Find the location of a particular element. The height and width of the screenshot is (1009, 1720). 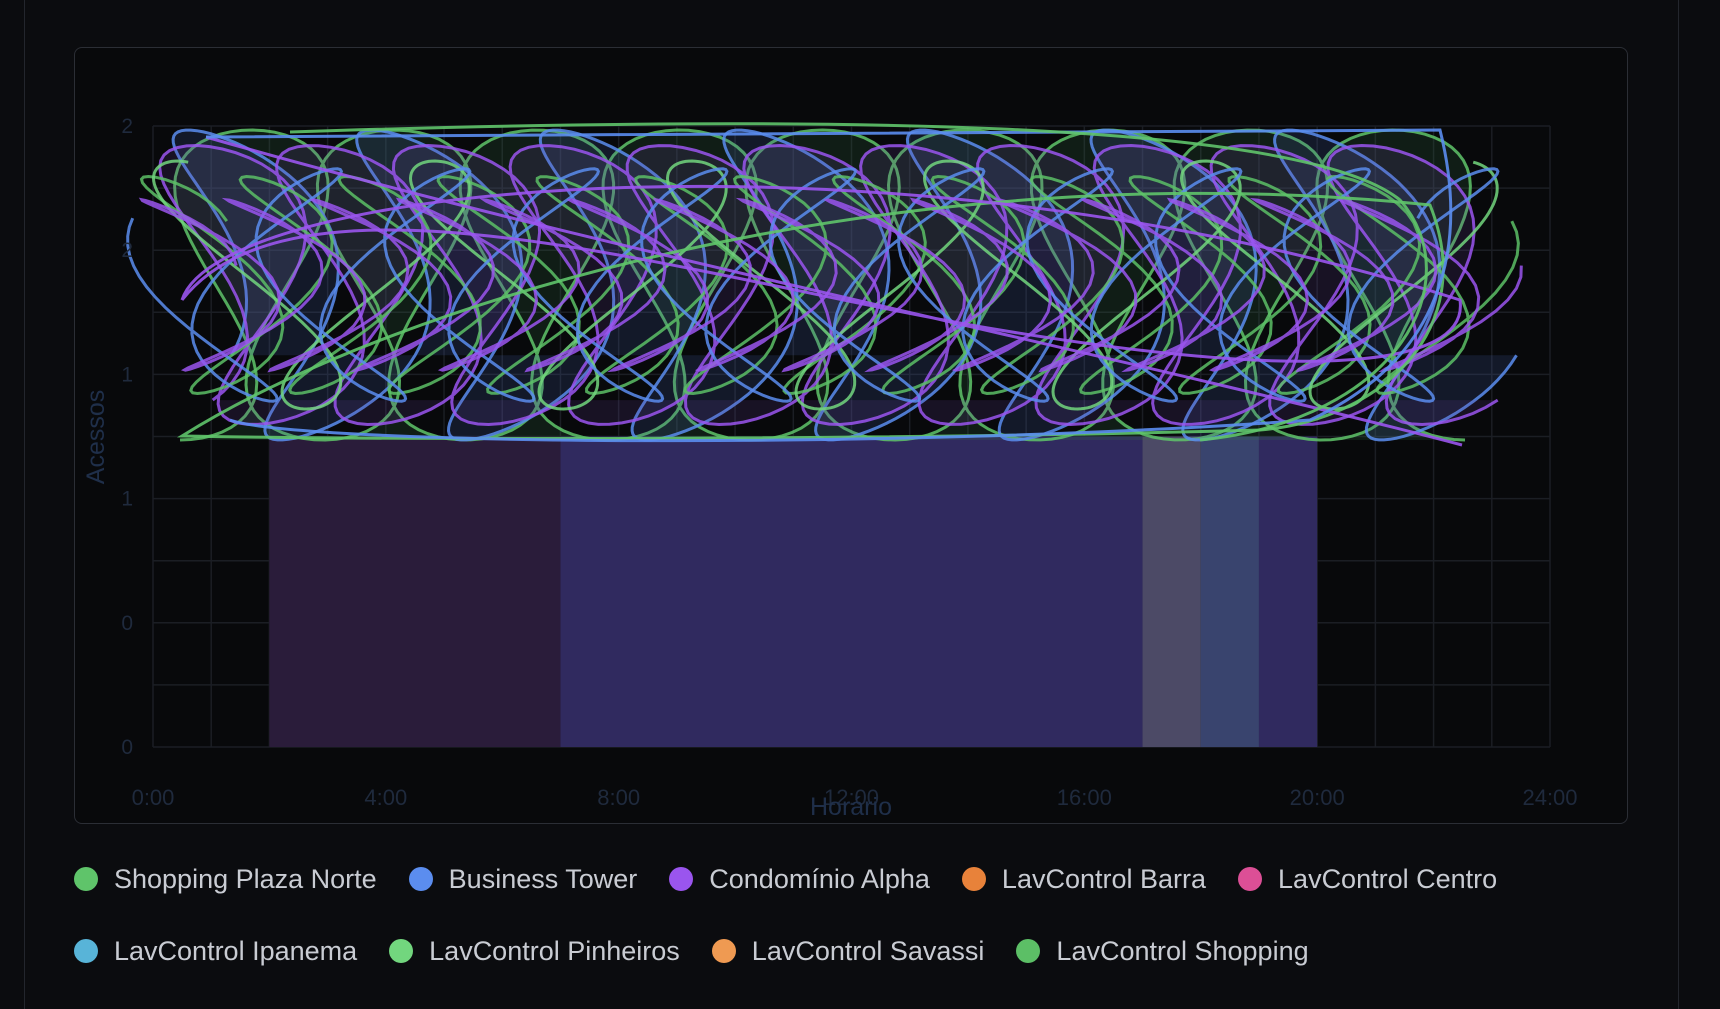

legend-label: Business Tower is located at coordinates (543, 878).